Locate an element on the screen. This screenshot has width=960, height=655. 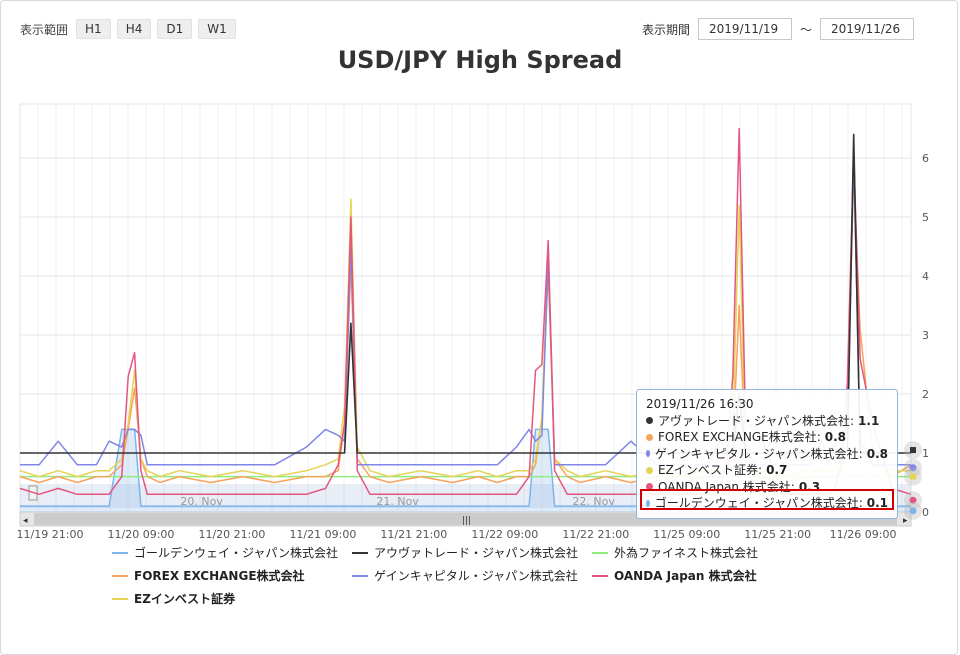
tooltip-highlight-box is located at coordinates (767, 499).